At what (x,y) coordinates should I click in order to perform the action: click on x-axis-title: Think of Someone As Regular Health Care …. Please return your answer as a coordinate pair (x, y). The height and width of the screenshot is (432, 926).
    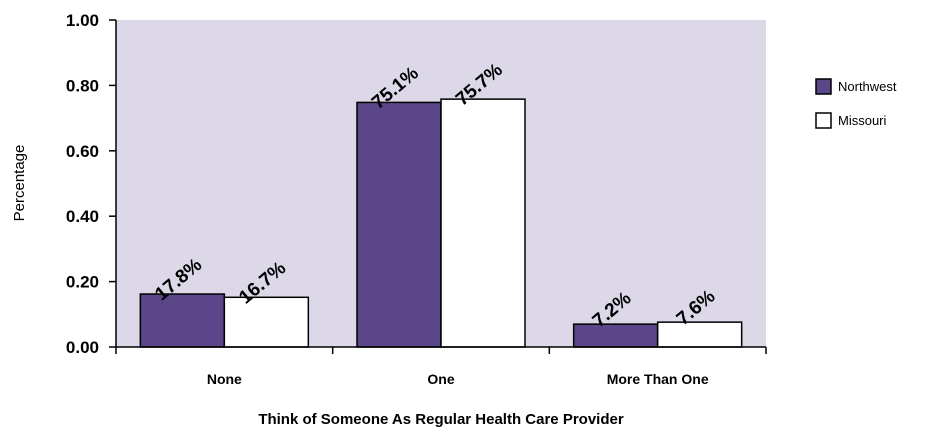
    Looking at the image, I should click on (441, 419).